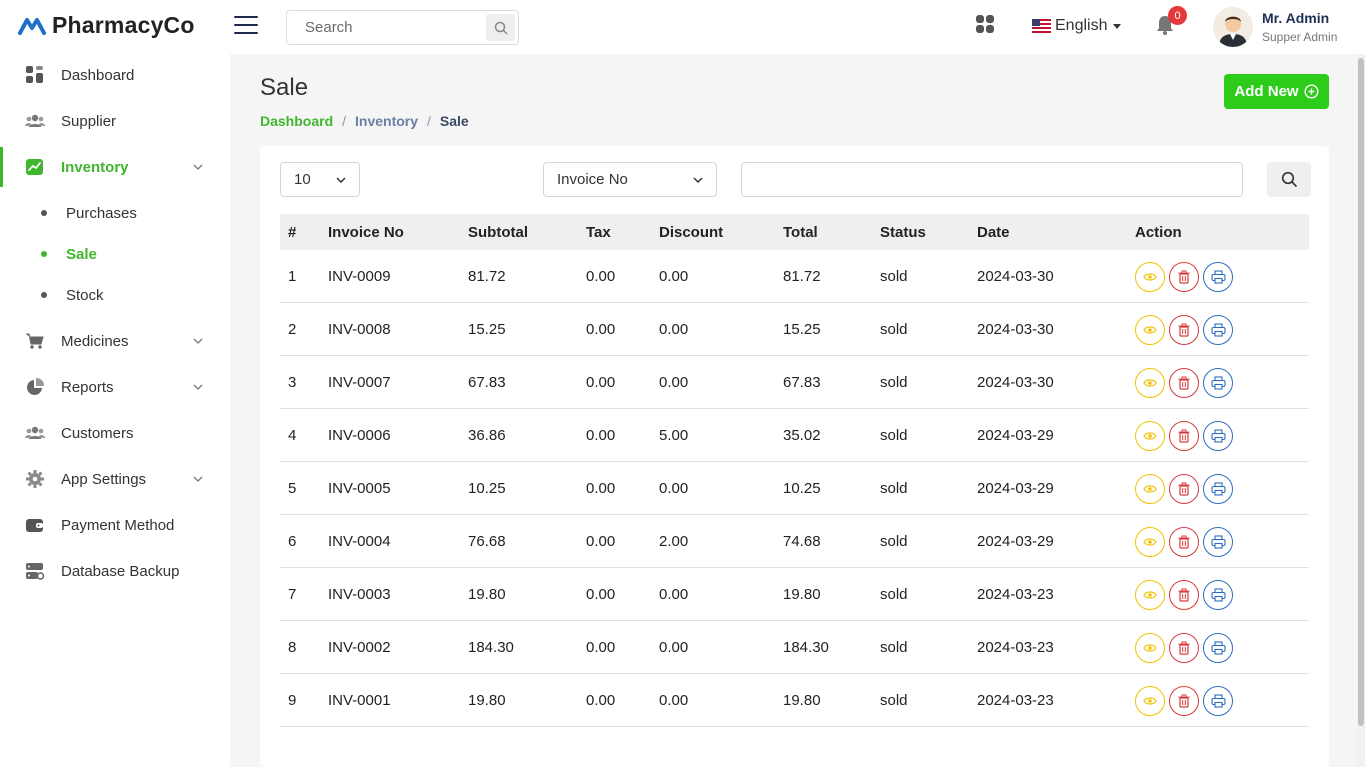 This screenshot has height=767, width=1365. I want to click on avatar, so click(1233, 27).